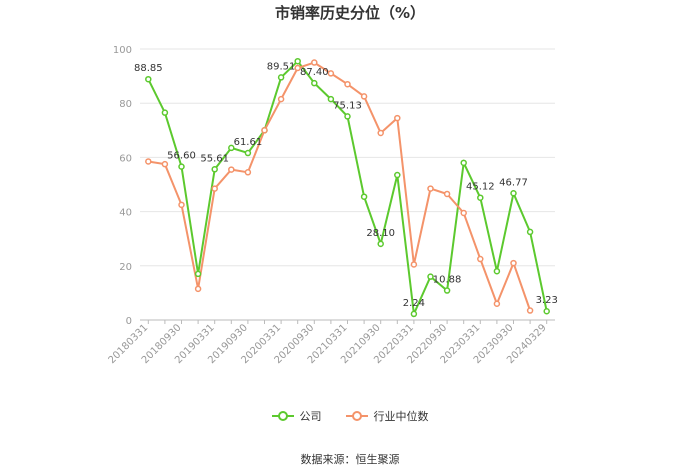 This screenshot has height=474, width=700. Describe the element at coordinates (181, 156) in the screenshot. I see `data-label-20180930: 56.60` at that location.